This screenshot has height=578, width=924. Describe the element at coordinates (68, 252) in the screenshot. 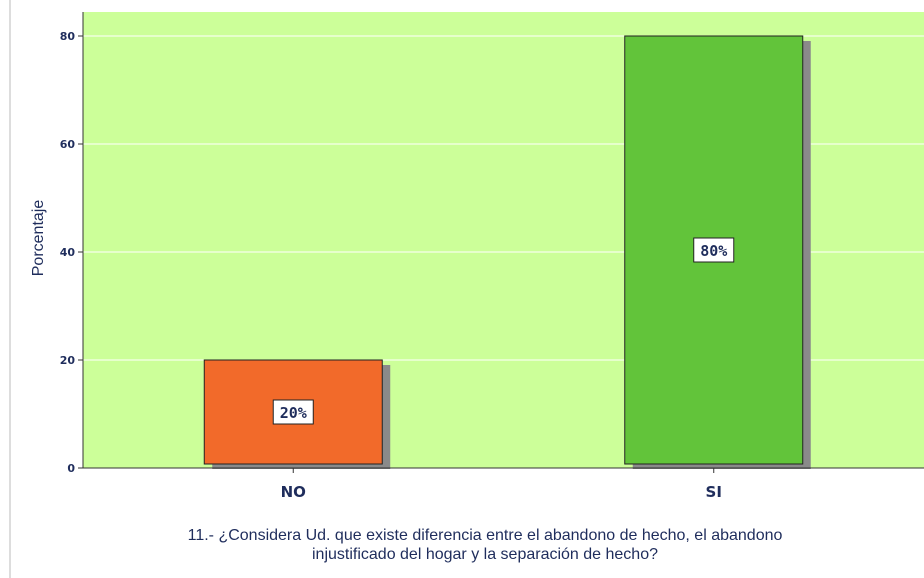

I see `y-tick-label: 40` at that location.